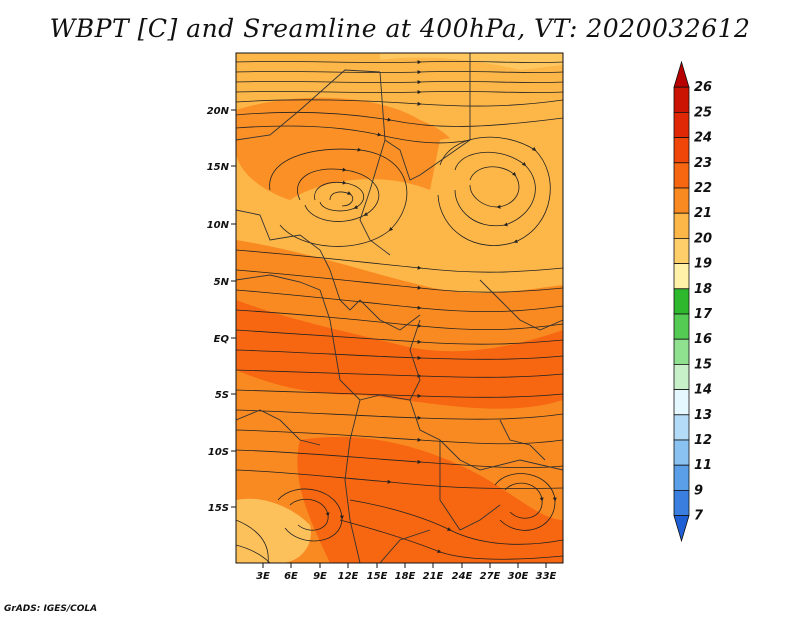  I want to click on lat-label: 10S, so click(218, 452).